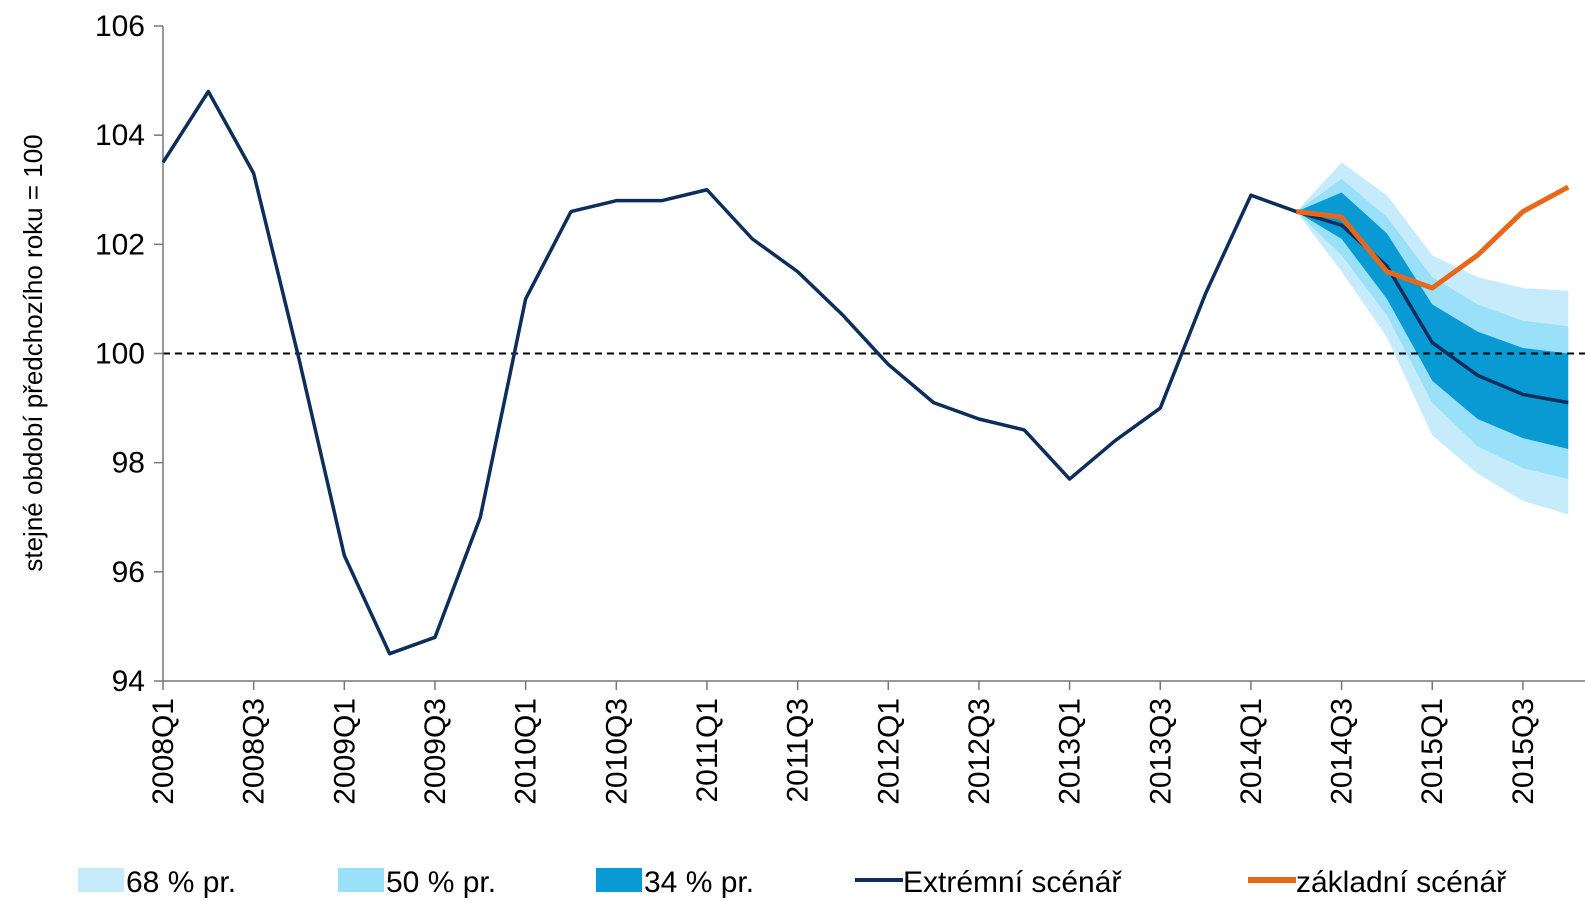 This screenshot has height=915, width=1585. What do you see at coordinates (1012, 882) in the screenshot?
I see `legend-label: Extrémní scénář` at bounding box center [1012, 882].